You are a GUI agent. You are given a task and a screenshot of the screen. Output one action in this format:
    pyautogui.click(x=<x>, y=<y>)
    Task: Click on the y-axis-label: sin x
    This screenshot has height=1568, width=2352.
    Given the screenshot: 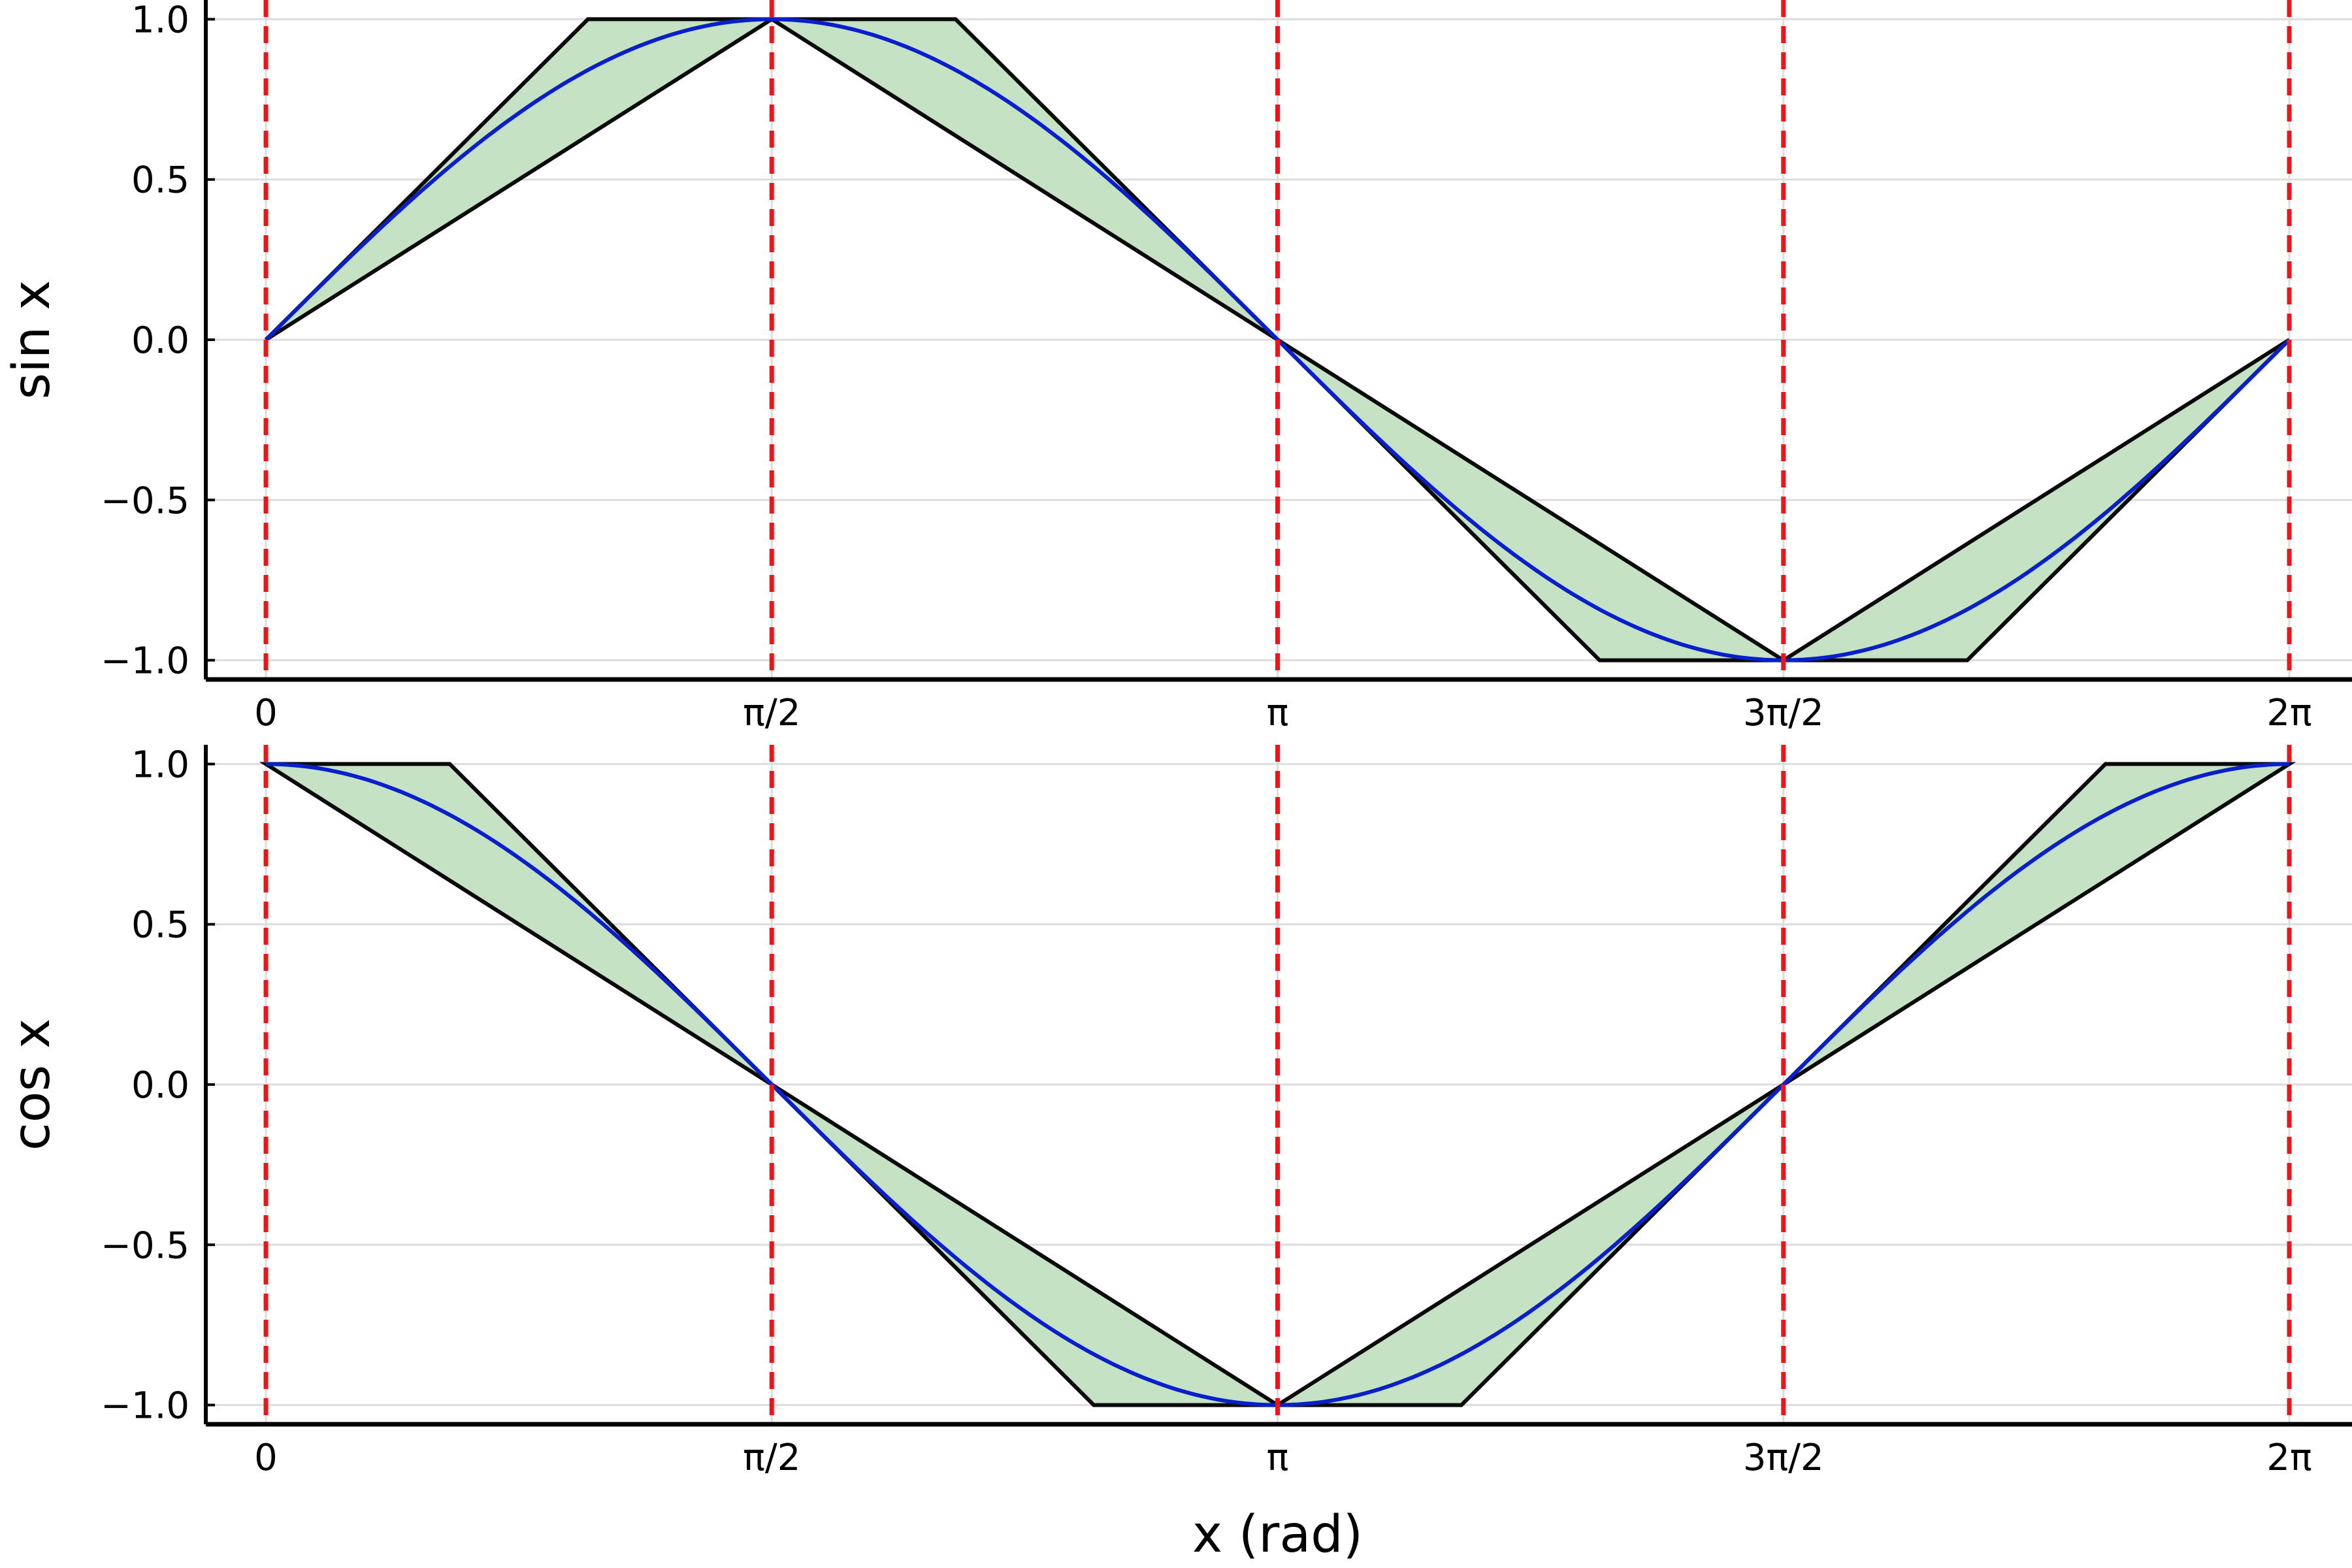 What is the action you would take?
    pyautogui.click(x=32, y=340)
    